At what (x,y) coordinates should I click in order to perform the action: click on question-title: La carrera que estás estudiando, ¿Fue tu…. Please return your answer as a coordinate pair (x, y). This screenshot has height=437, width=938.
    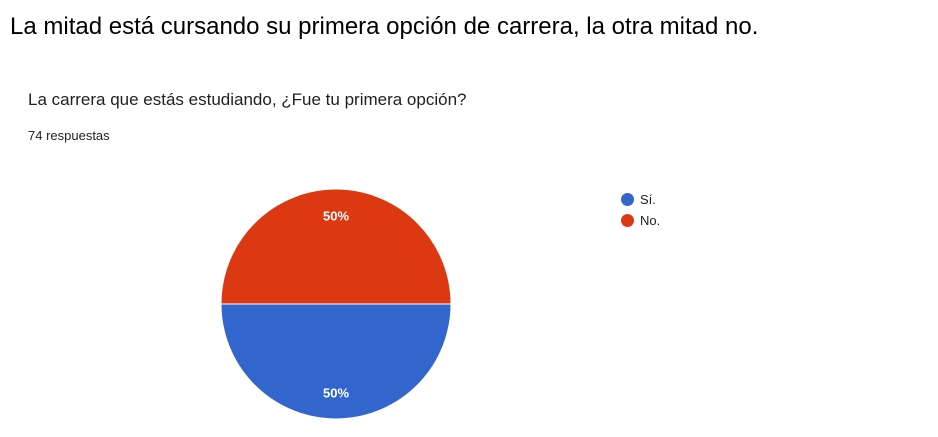
    Looking at the image, I should click on (247, 99).